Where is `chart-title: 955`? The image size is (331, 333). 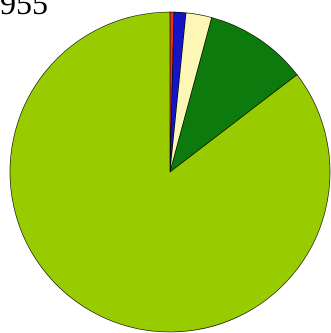 chart-title: 955 is located at coordinates (24, 10).